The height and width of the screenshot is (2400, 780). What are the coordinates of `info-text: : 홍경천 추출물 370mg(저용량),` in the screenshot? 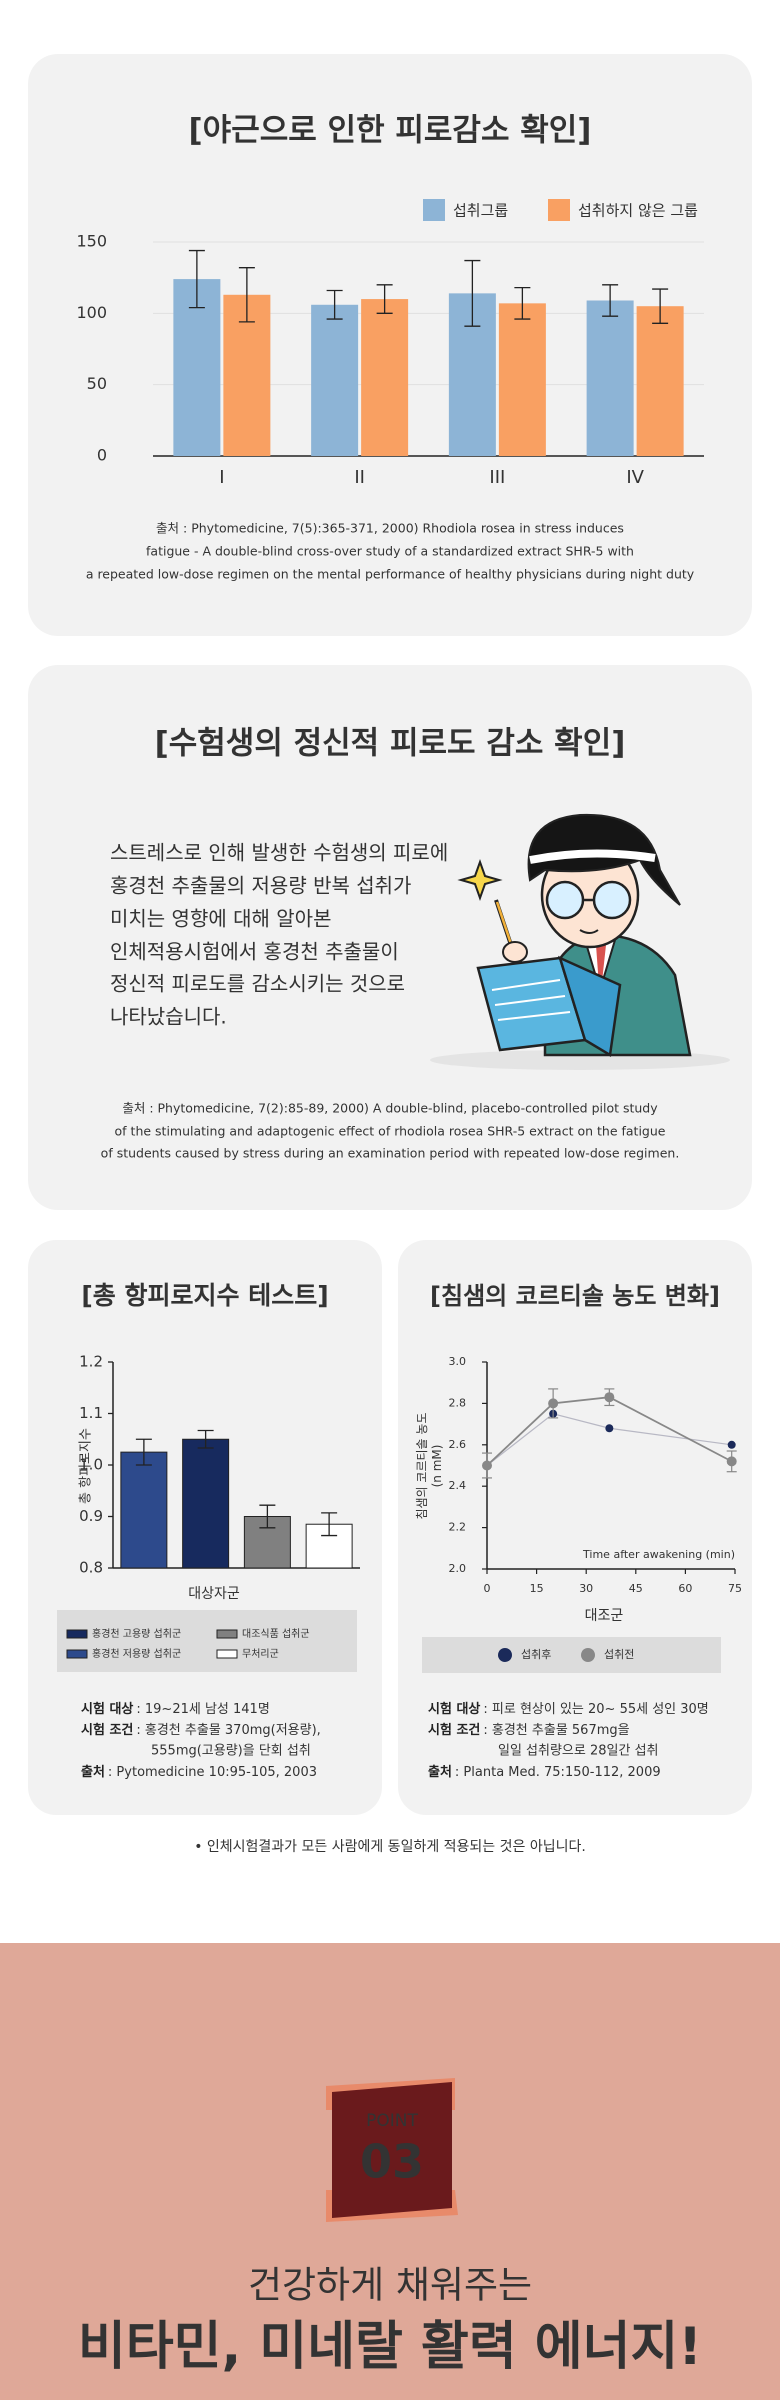 It's located at (228, 1730).